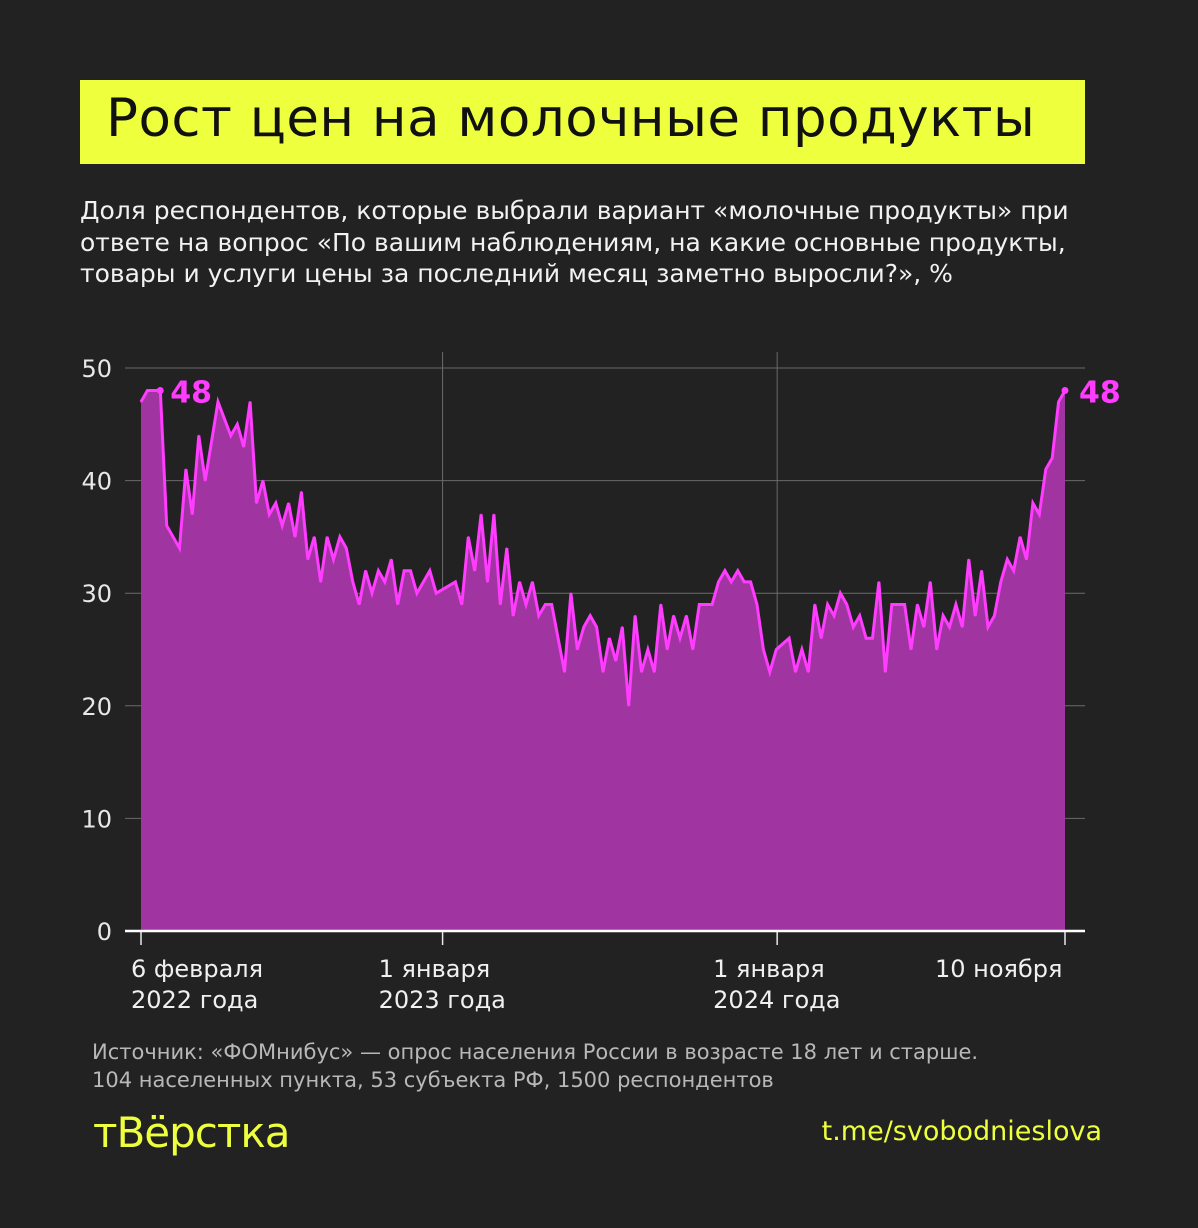  Describe the element at coordinates (998, 969) in the screenshot. I see `x-tick-label: 10 ноября` at that location.